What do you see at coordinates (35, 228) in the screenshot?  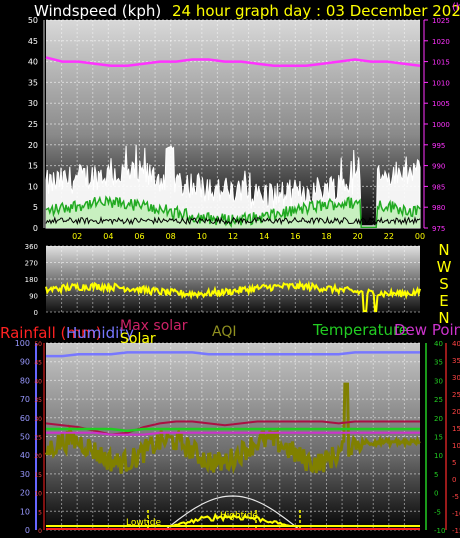 I see `wind-tick-label: 0` at bounding box center [35, 228].